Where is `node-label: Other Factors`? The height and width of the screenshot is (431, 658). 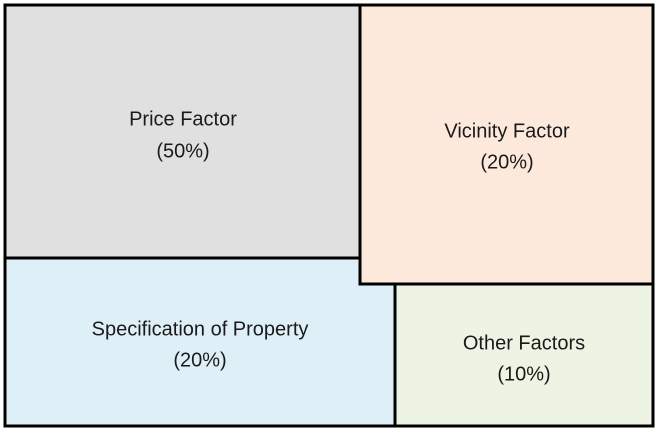
node-label: Other Factors is located at coordinates (524, 343).